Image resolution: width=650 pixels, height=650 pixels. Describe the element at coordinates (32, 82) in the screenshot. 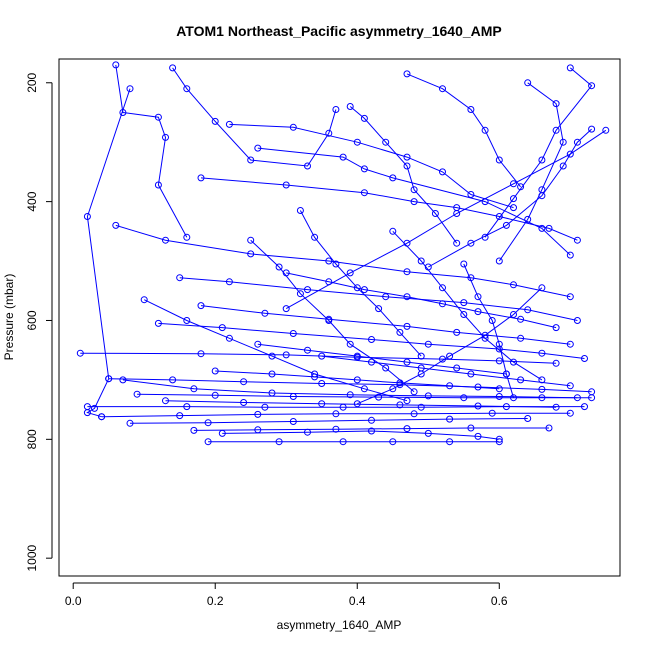

I see `y-tick-label: 200` at that location.